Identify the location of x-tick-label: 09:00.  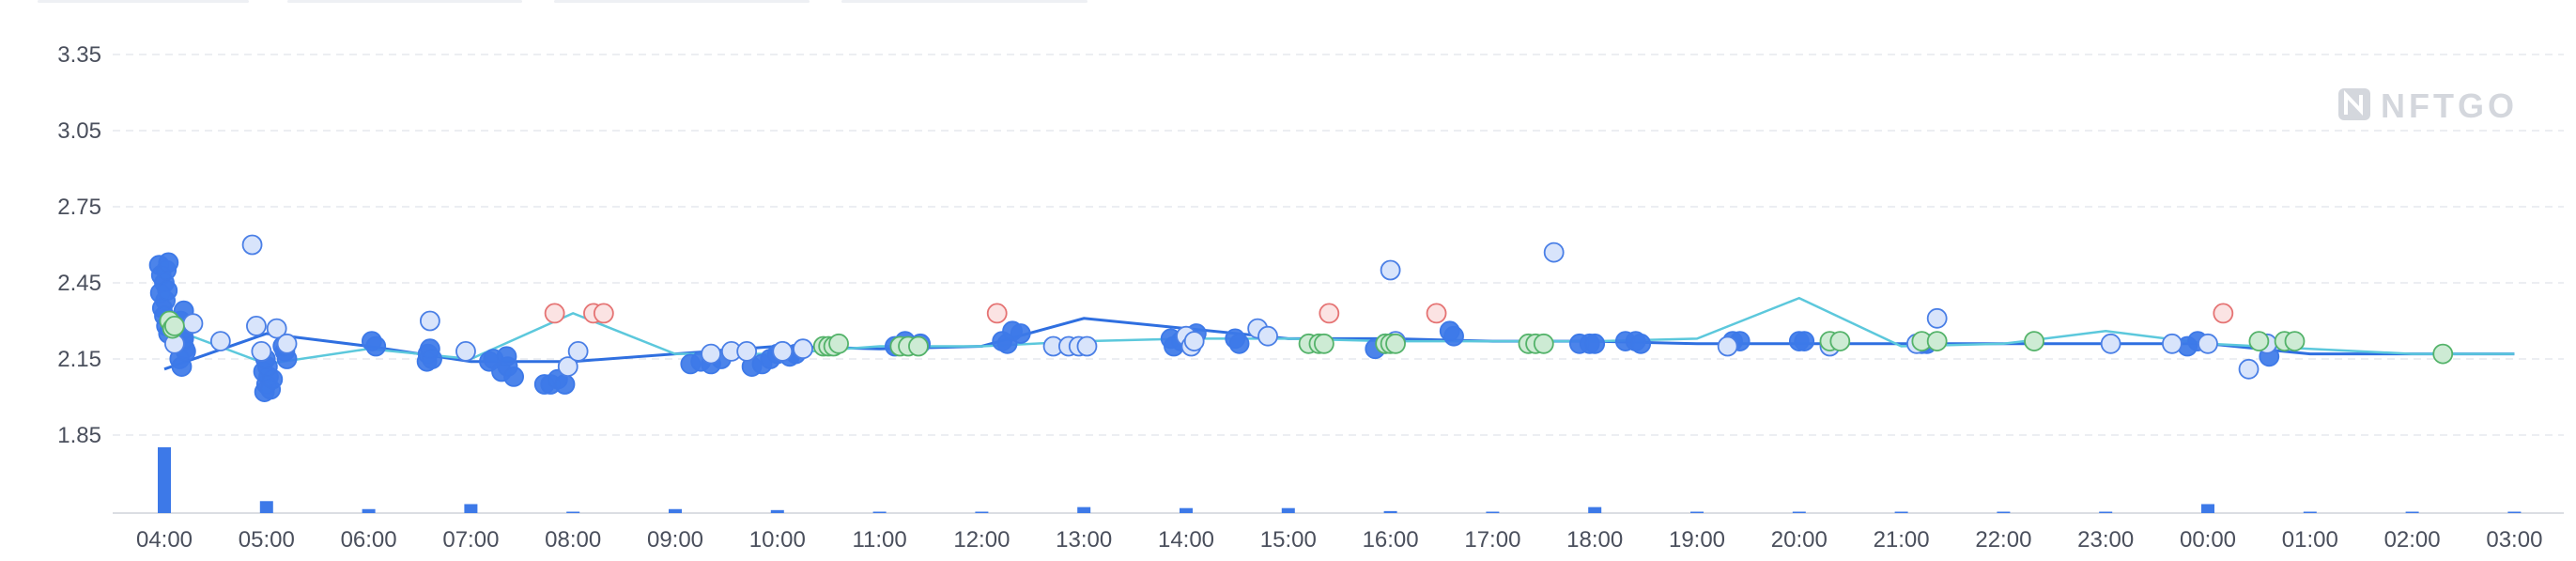
(675, 540).